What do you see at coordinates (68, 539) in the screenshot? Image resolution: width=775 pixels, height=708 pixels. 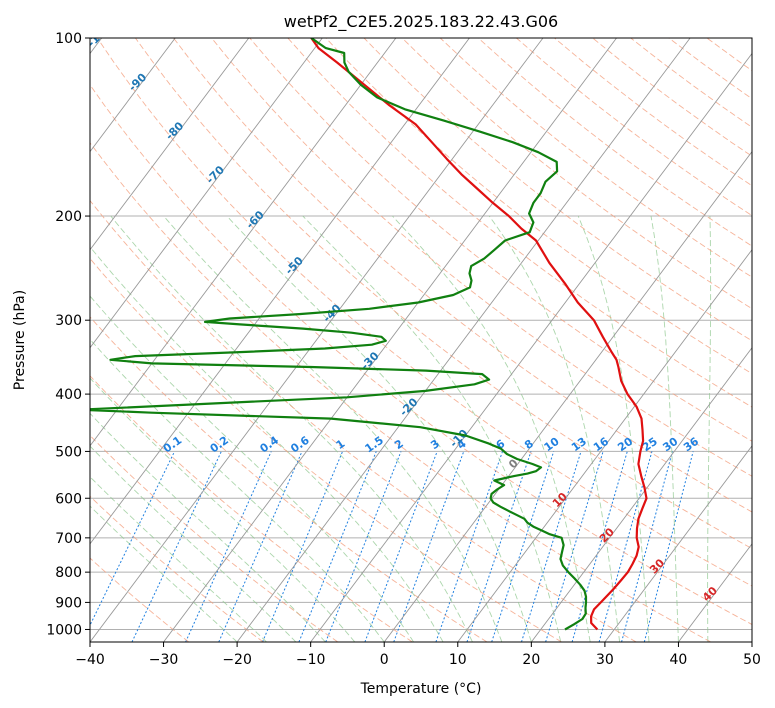 I see `y-tick-label: 700` at bounding box center [68, 539].